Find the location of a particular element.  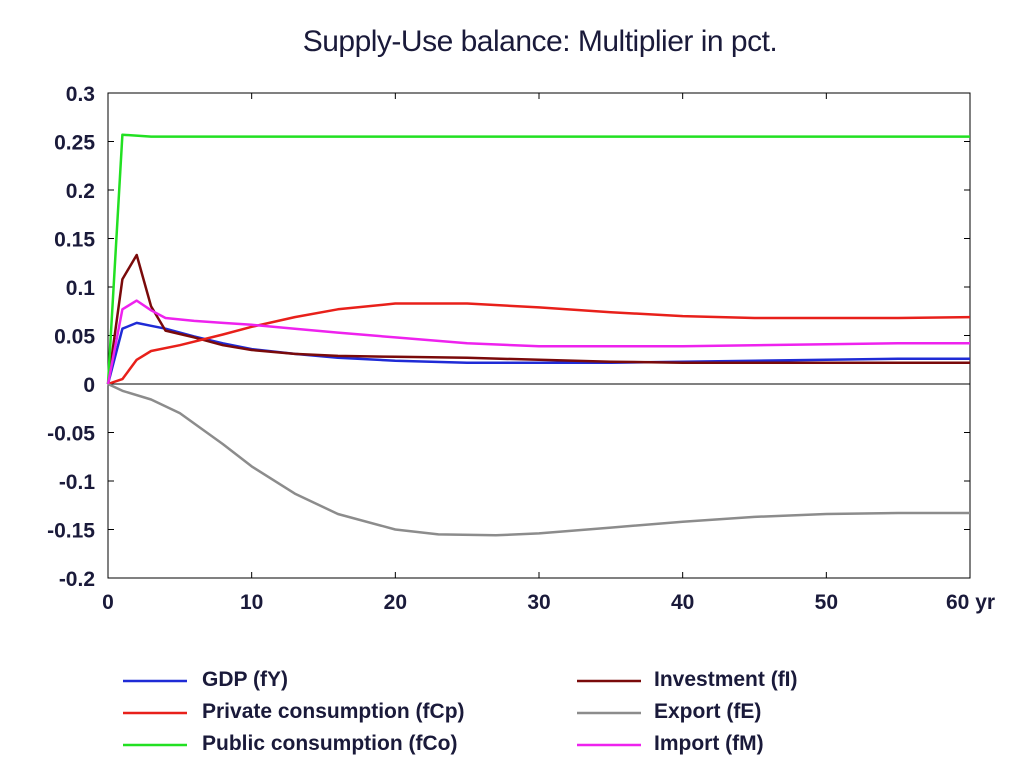

y-tick-label: 0.1 is located at coordinates (81, 288).